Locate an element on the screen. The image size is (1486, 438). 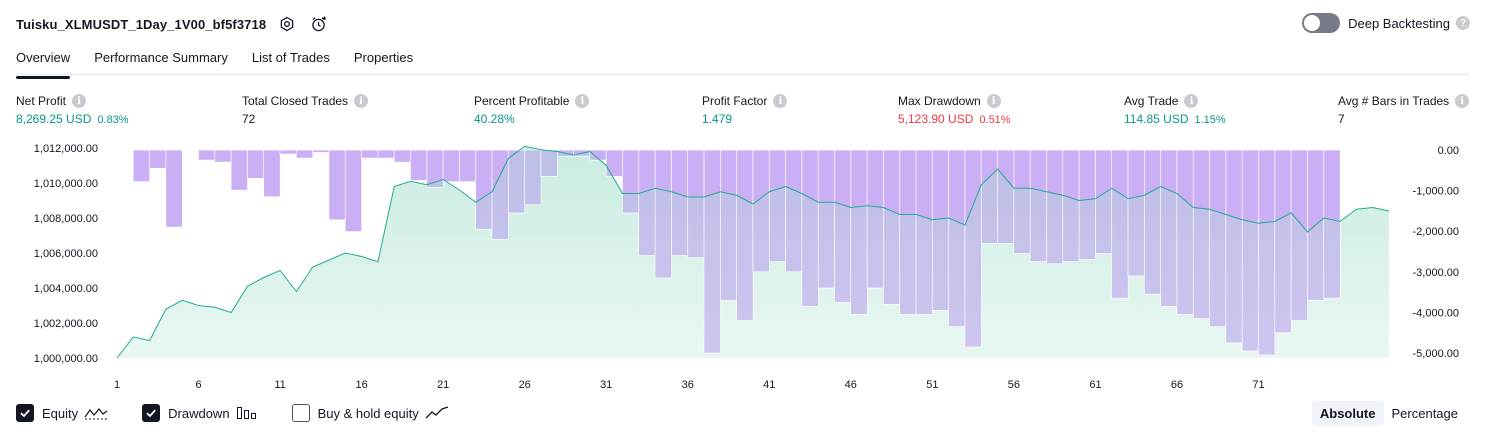
legend-label: Drawdown is located at coordinates (199, 413).